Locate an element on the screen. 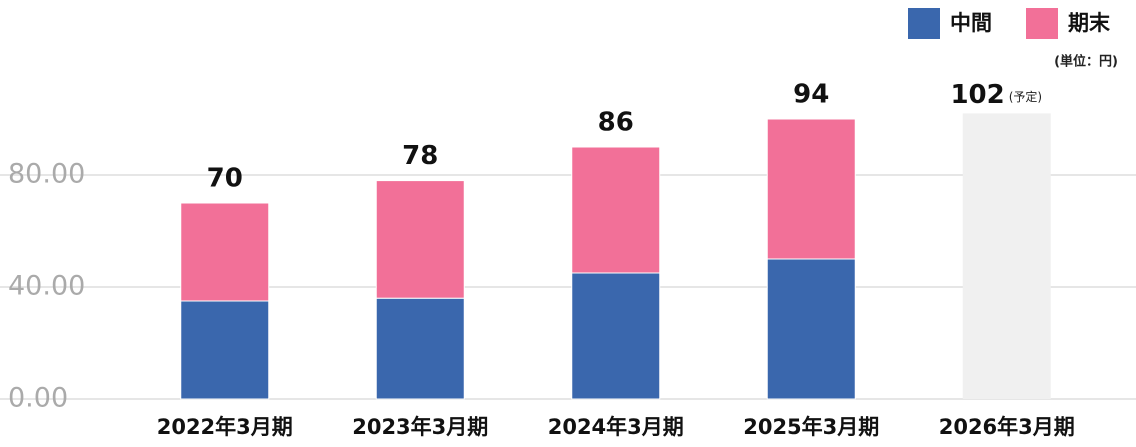  legend-label: 期末 is located at coordinates (1089, 23).